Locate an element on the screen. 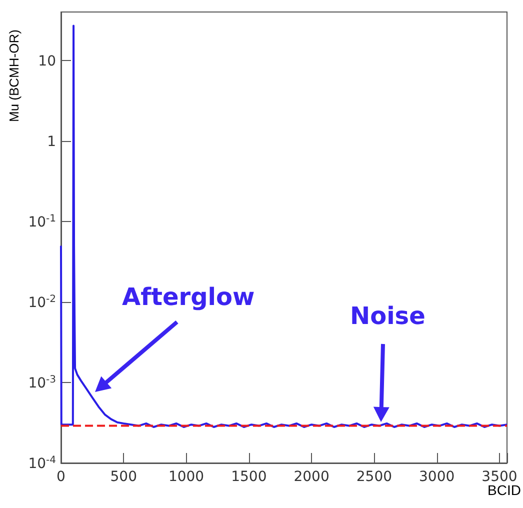  y-tick-label: 10$^{-1}$ is located at coordinates (42, 221).